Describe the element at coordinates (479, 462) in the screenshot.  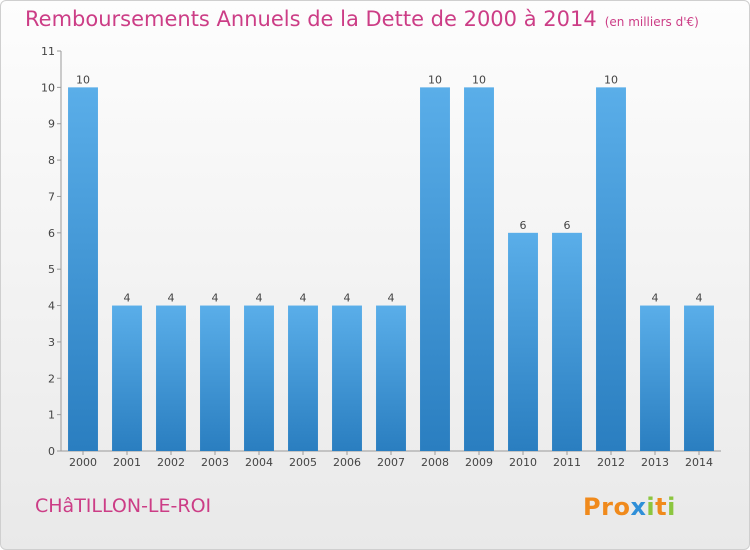
I see `x-tick-label-2009: 2009` at that location.